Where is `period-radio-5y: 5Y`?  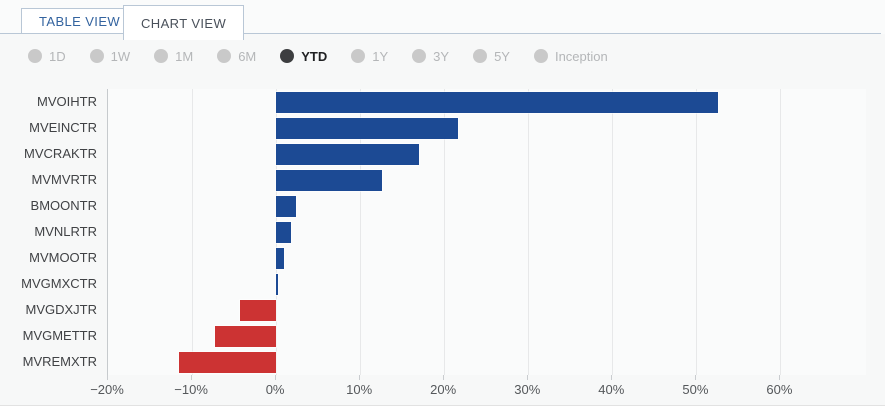 period-radio-5y: 5Y is located at coordinates (491, 56).